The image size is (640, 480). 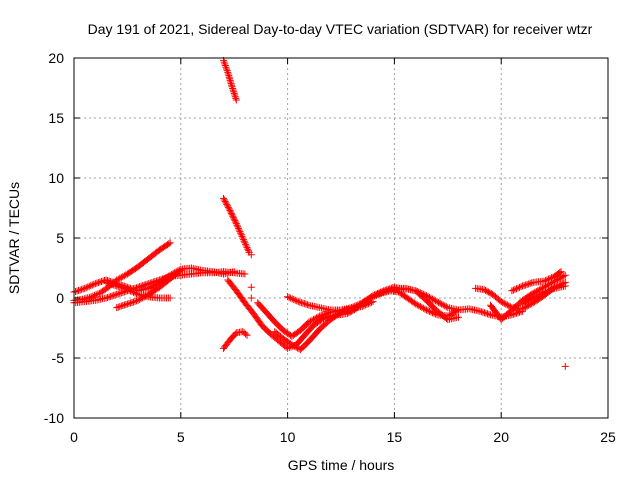 What do you see at coordinates (56, 58) in the screenshot?
I see `y-tick-label: 20` at bounding box center [56, 58].